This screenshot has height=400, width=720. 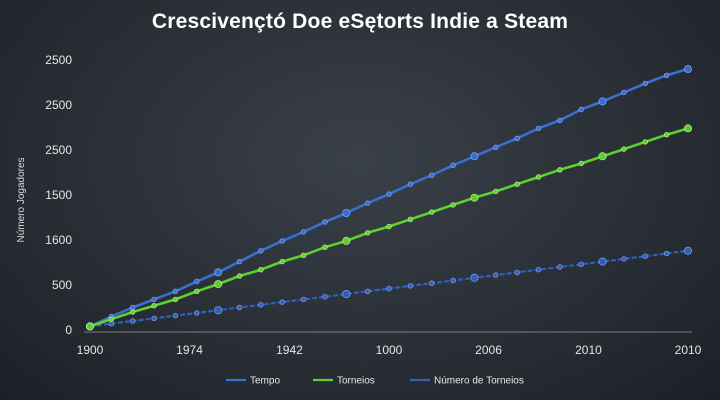 What do you see at coordinates (58, 240) in the screenshot?
I see `y-tick-label: 1600` at bounding box center [58, 240].